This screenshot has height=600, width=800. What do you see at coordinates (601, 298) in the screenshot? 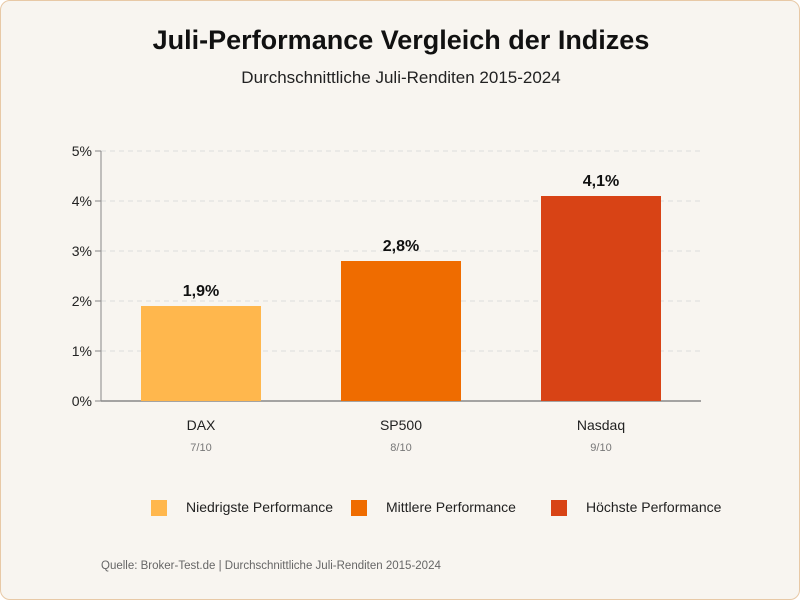
I see `bar-nasdaq` at bounding box center [601, 298].